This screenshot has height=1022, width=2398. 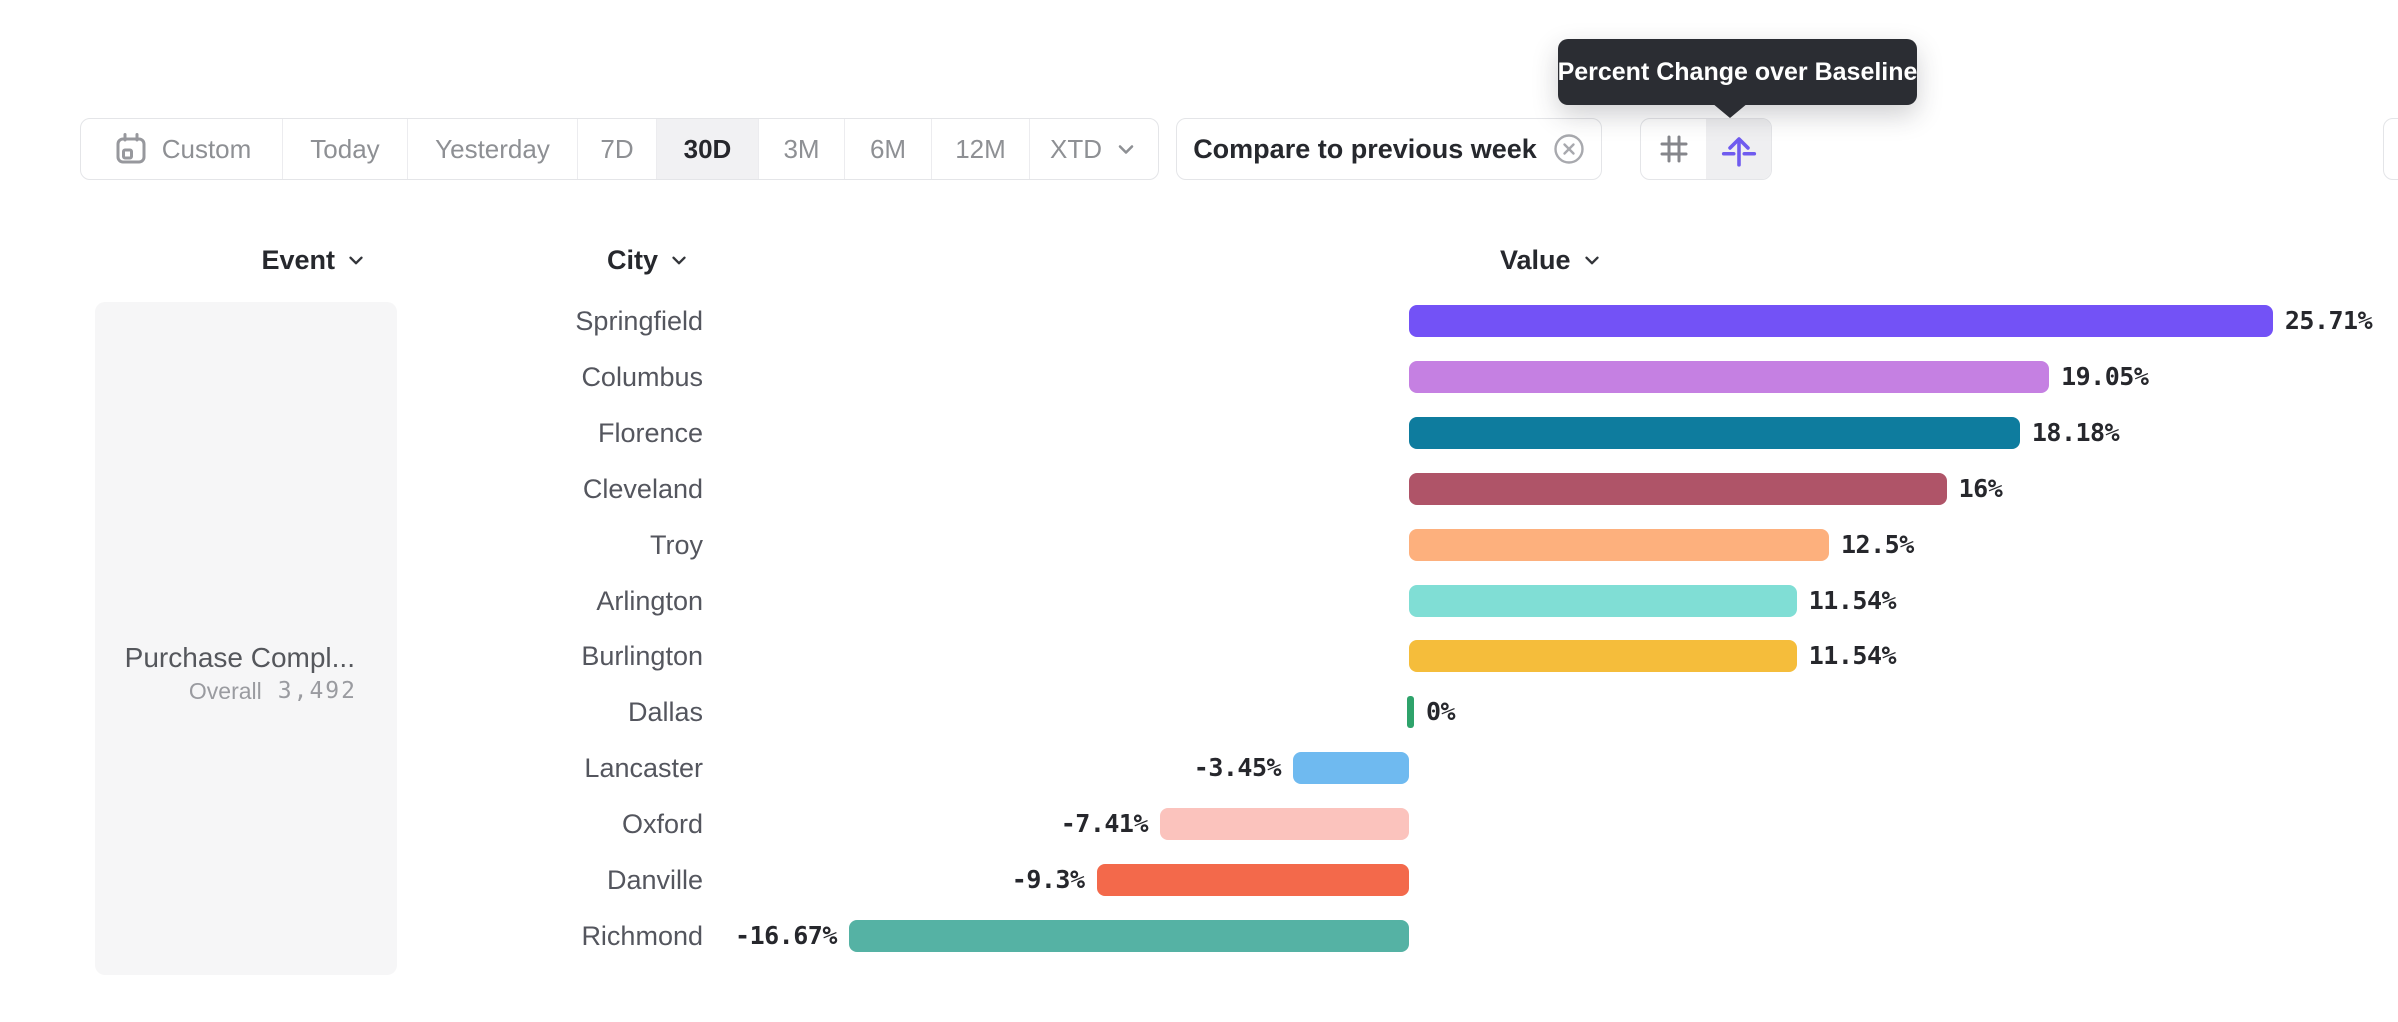 I want to click on date-range-6m-button: 6M, so click(x=888, y=149).